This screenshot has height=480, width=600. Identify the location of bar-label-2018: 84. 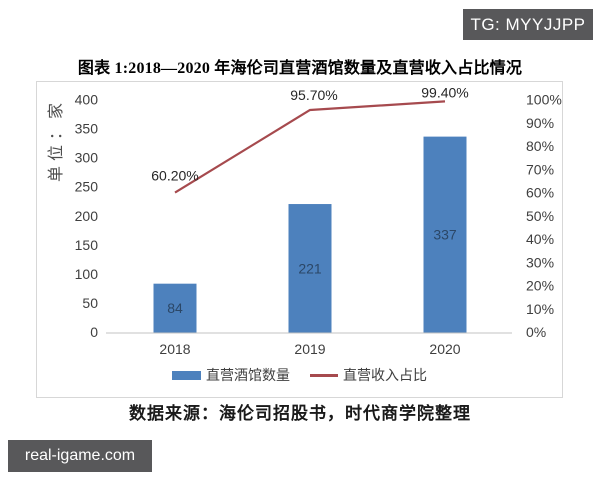
(175, 308).